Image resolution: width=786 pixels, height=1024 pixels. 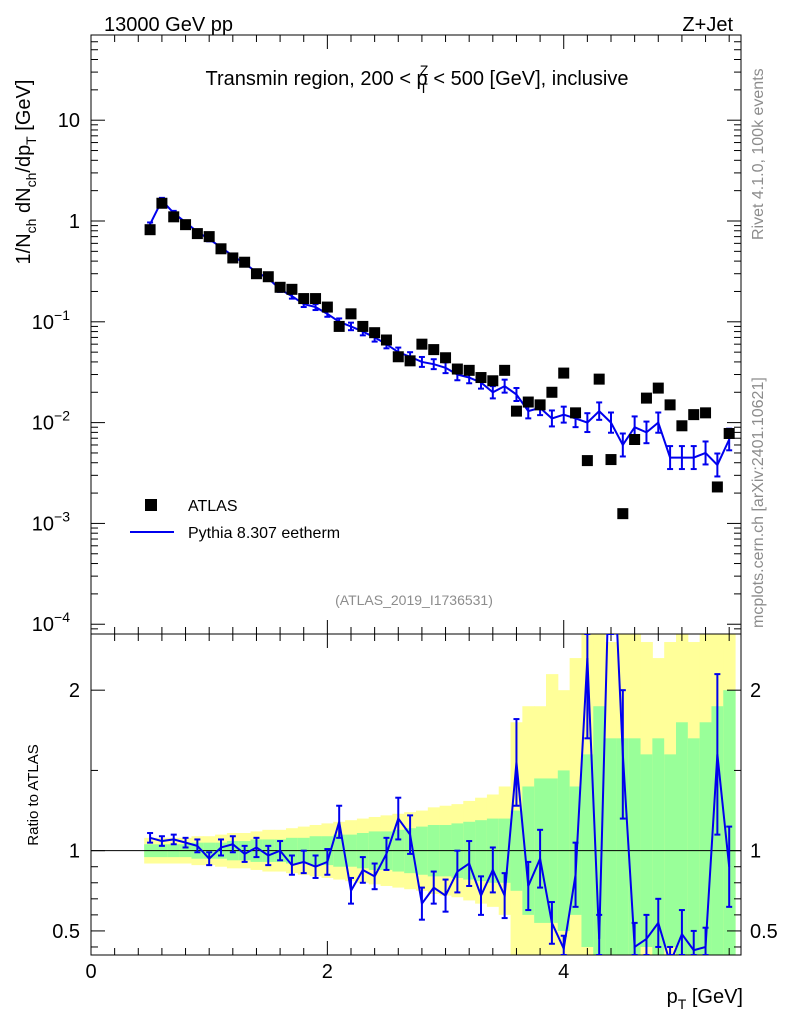 What do you see at coordinates (758, 154) in the screenshot?
I see `rivet-label: Rivet 4.1.0, 100k events` at bounding box center [758, 154].